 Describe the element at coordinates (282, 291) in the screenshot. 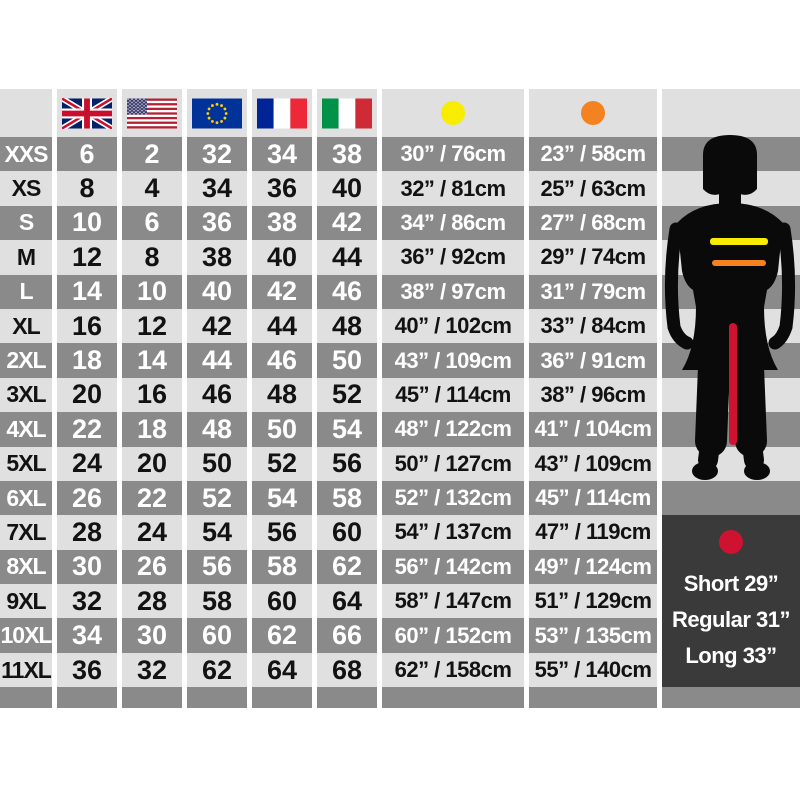

I see `fr-cell: 42` at that location.